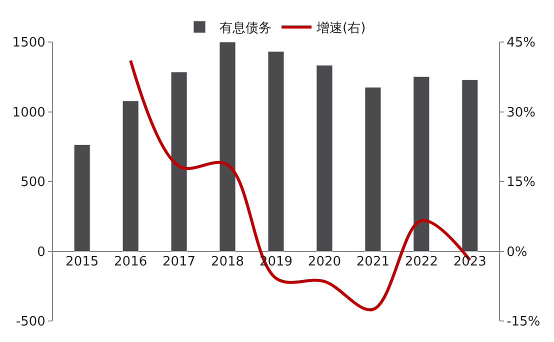  What do you see at coordinates (521, 43) in the screenshot?
I see `y2-tick-label: 45%` at bounding box center [521, 43].